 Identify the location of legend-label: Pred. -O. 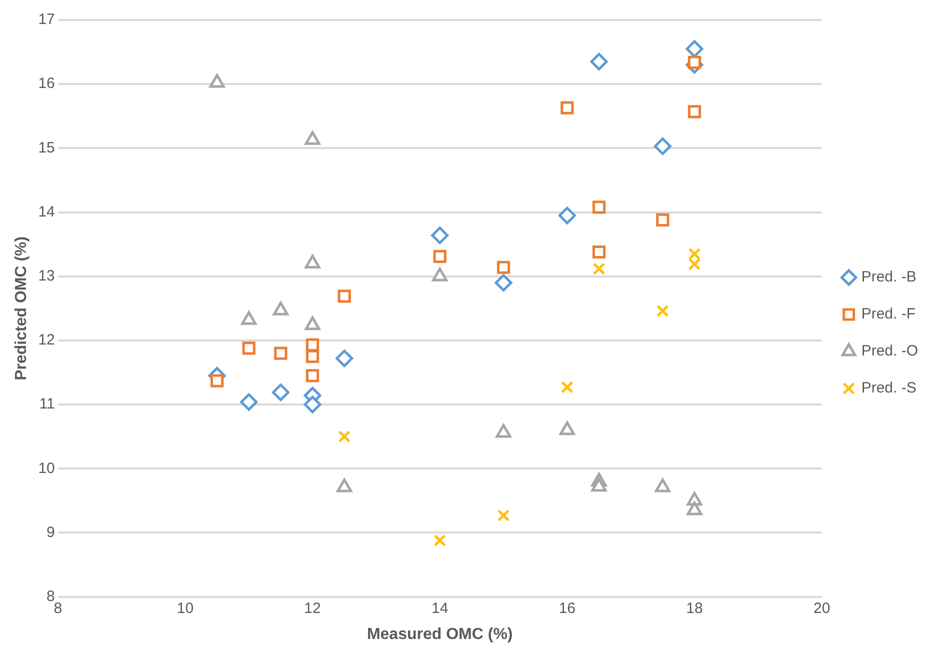
(889, 351).